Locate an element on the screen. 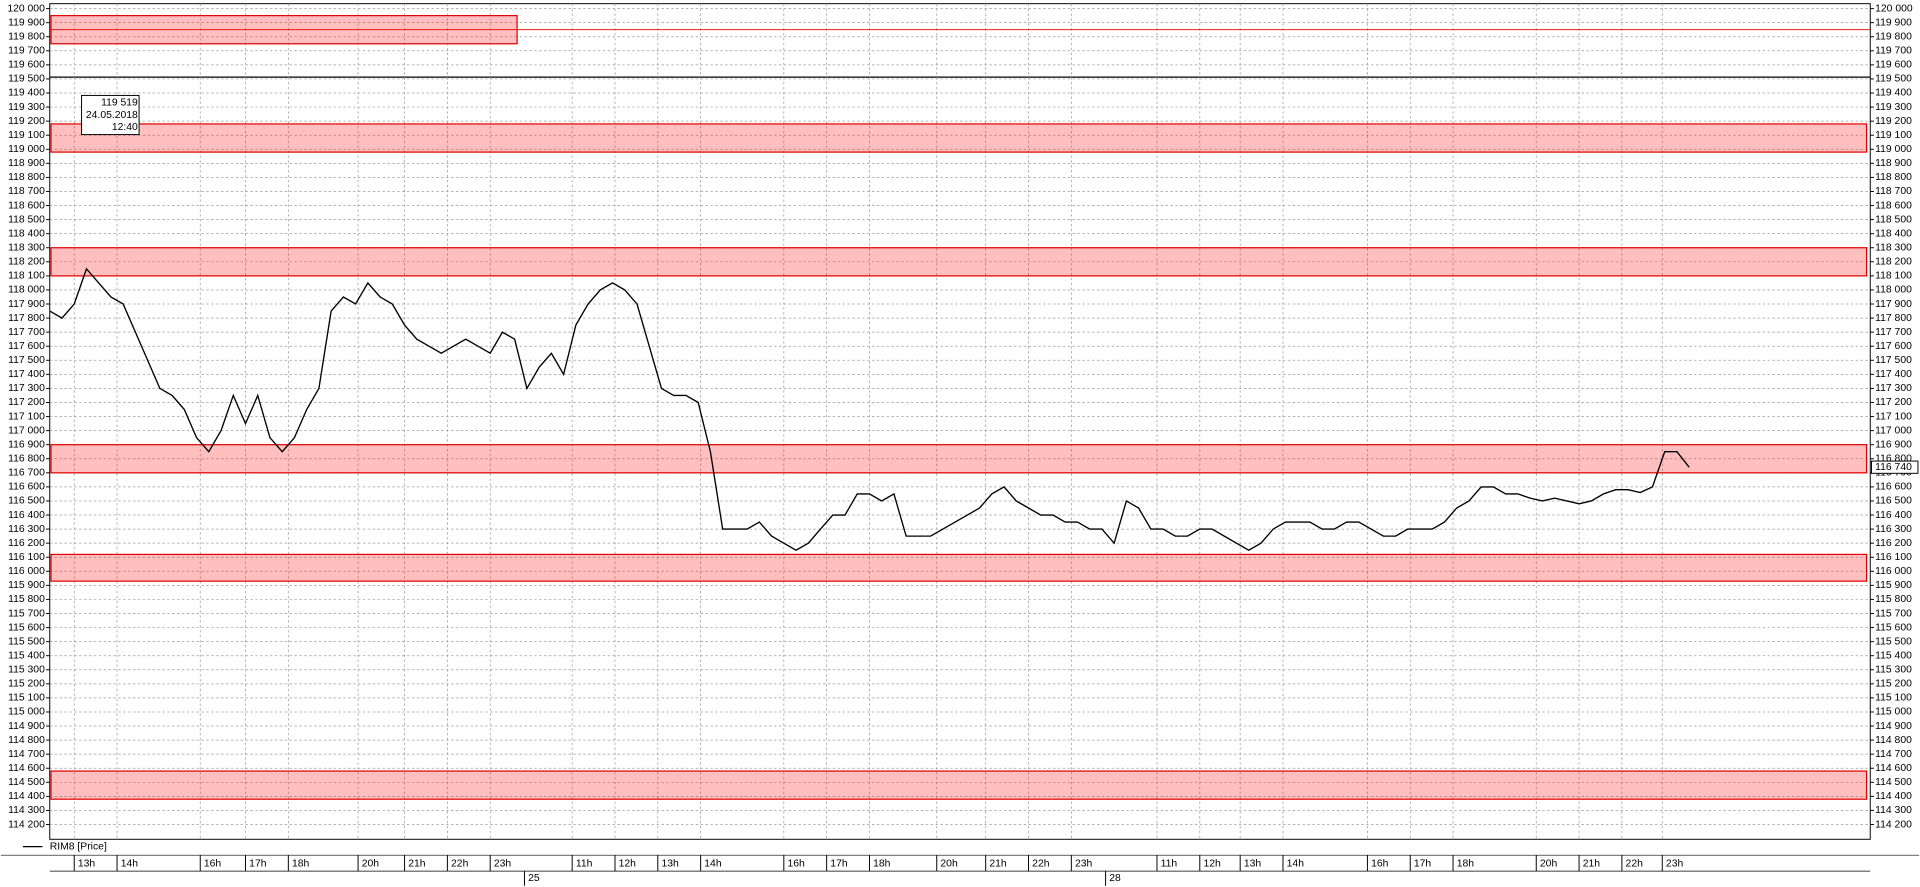  y-tick-label: 118 100 is located at coordinates (1893, 276).